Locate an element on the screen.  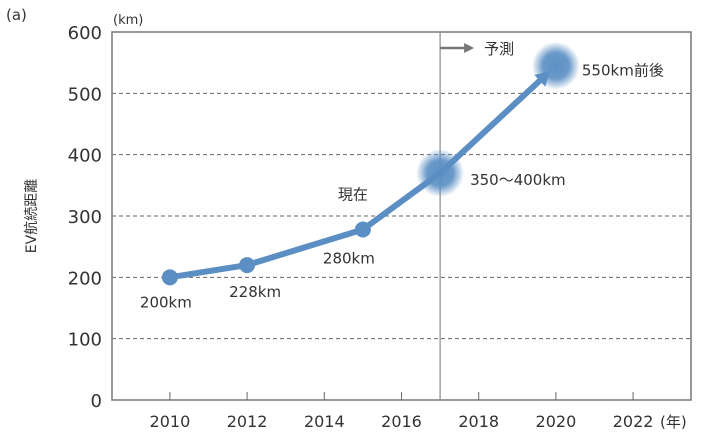
x-tick-label: 2014 is located at coordinates (324, 421).